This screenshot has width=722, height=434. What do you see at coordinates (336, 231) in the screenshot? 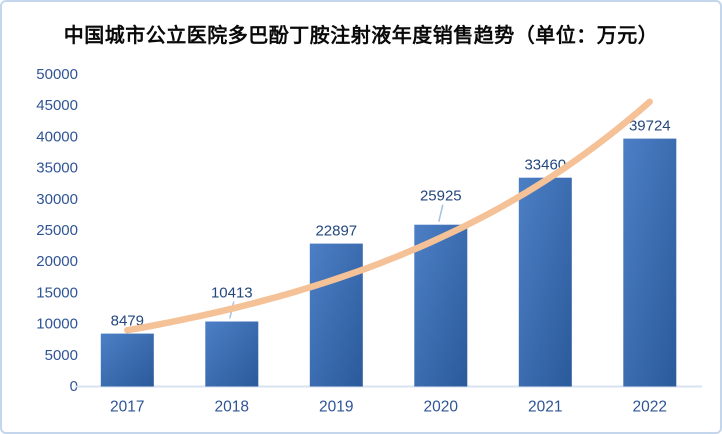
I see `value-label-2019: 22897` at bounding box center [336, 231].